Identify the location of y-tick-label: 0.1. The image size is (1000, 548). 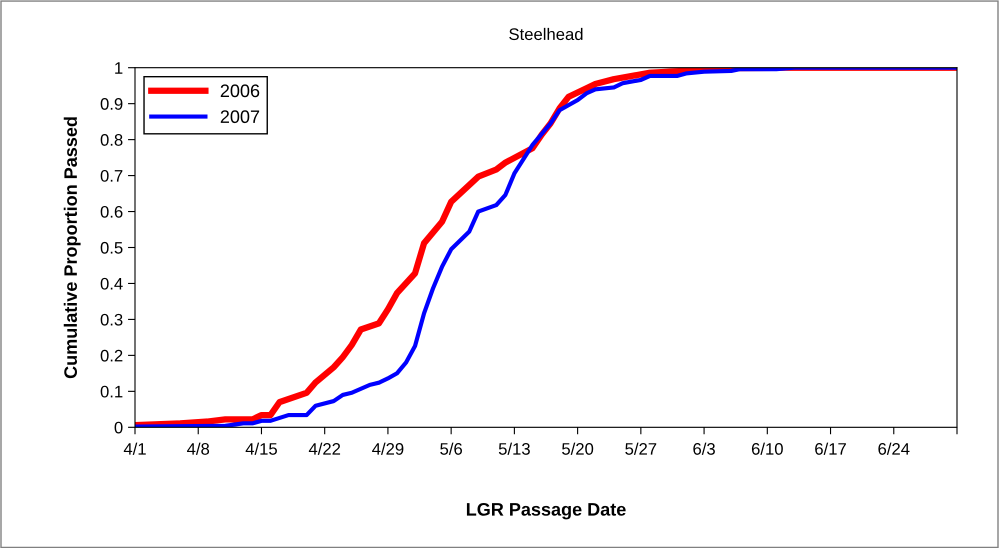
(111, 392).